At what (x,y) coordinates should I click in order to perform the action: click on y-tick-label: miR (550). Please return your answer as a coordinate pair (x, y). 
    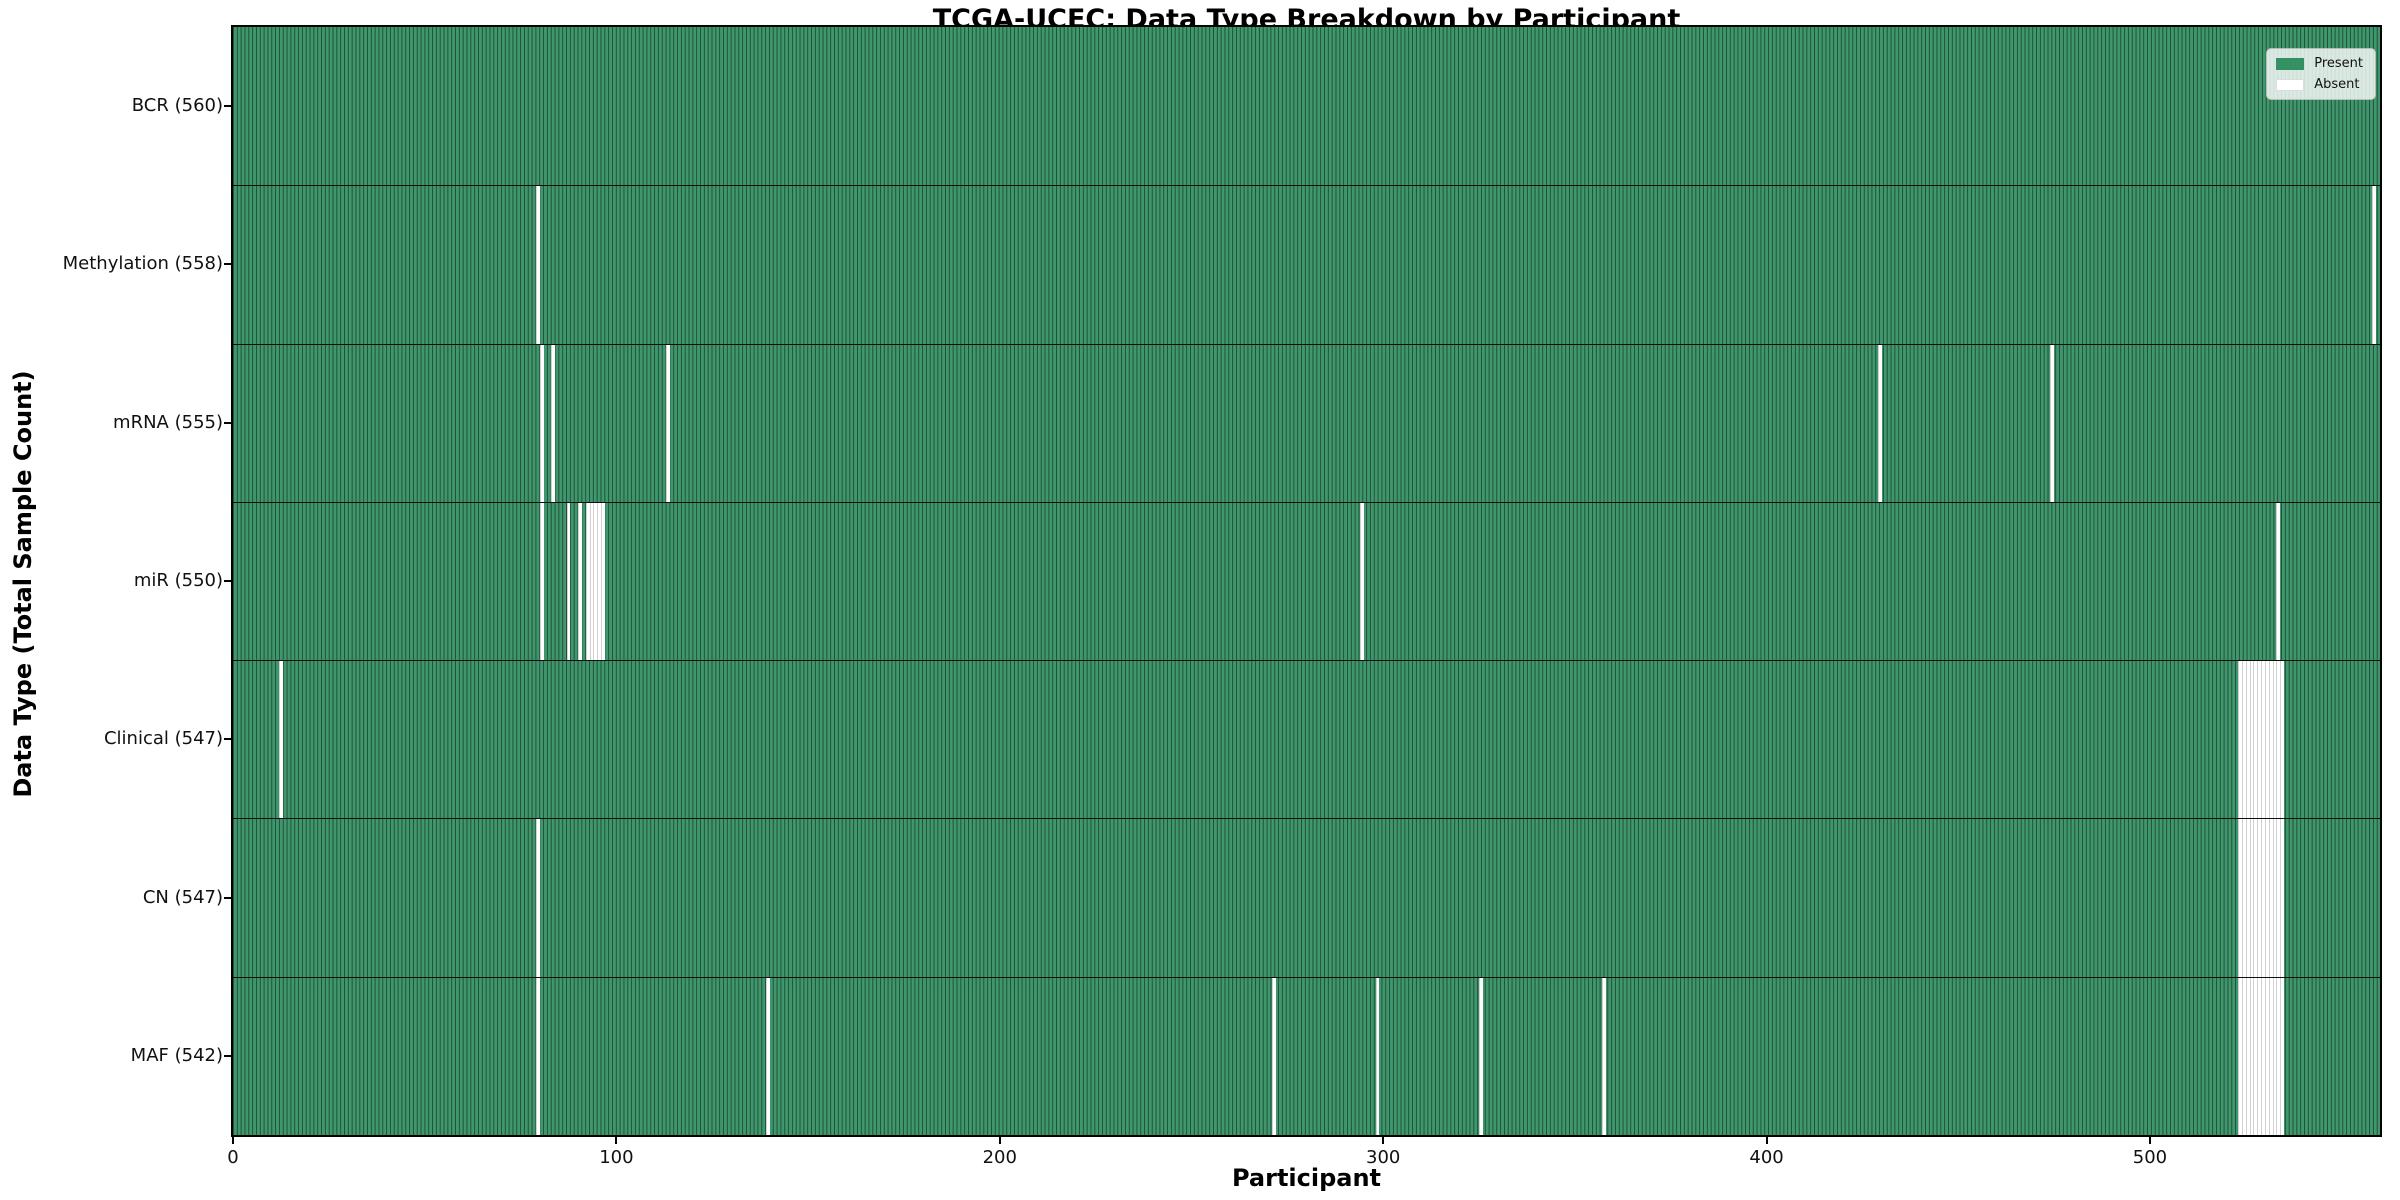
    Looking at the image, I should click on (178, 580).